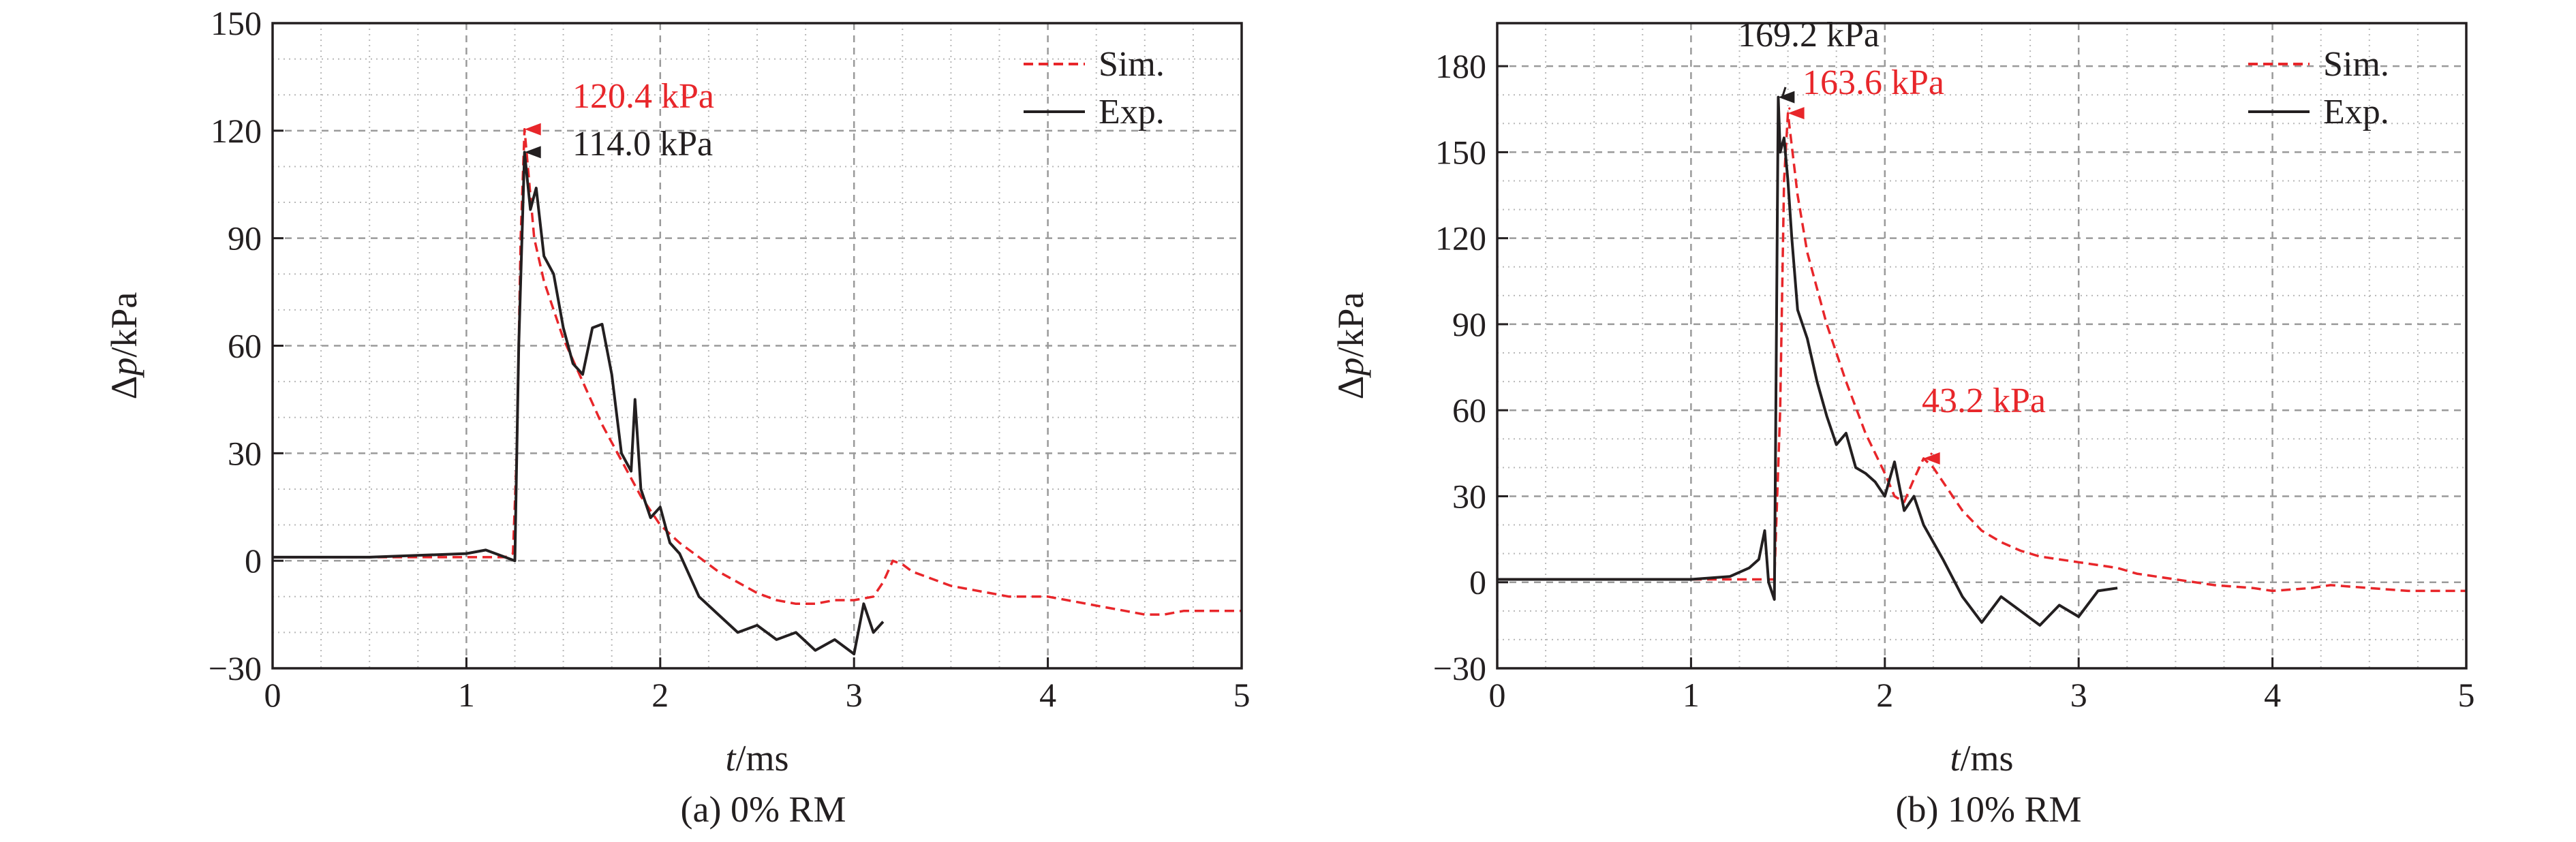 Image resolution: width=2576 pixels, height=842 pixels. What do you see at coordinates (763, 809) in the screenshot?
I see `panel-caption: (a) 0% RM` at bounding box center [763, 809].